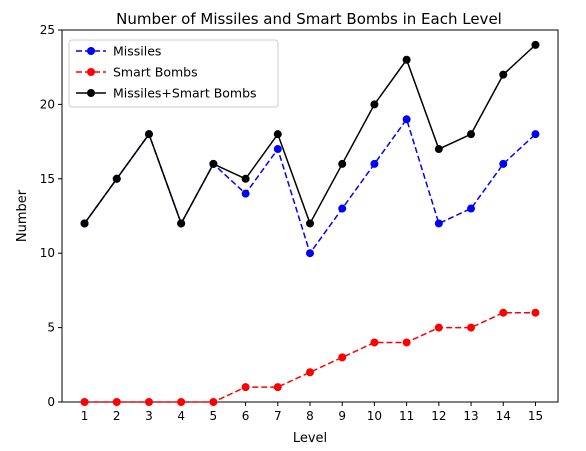 The height and width of the screenshot is (451, 586). Describe the element at coordinates (246, 416) in the screenshot. I see `x-tick-label: 6` at that location.